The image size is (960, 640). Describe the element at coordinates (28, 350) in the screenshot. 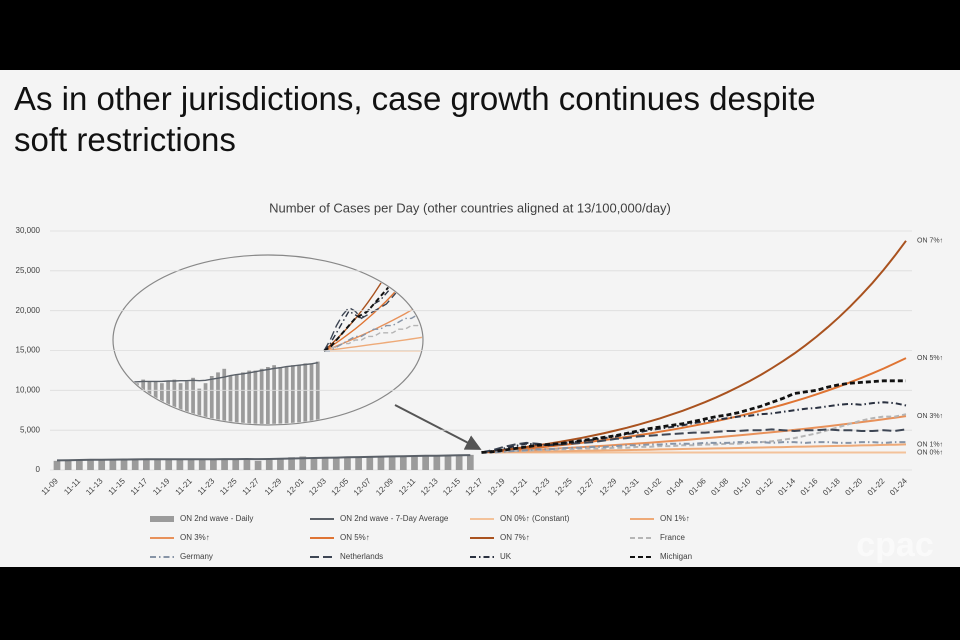

I see `y-tick-label: 15,000` at that location.